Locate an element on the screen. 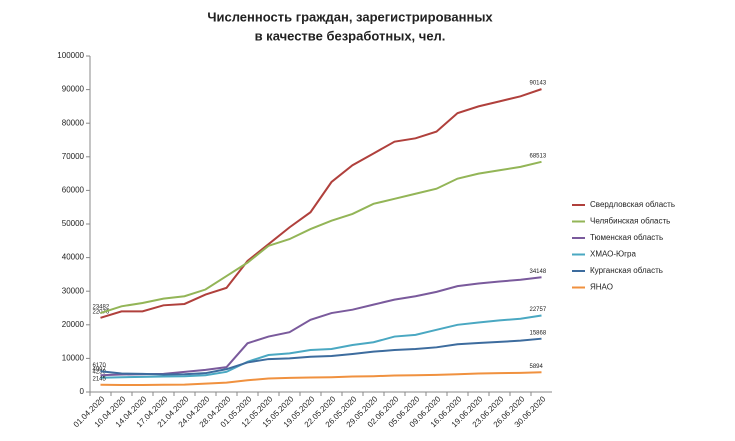 The width and height of the screenshot is (735, 441). data-label: 6170 is located at coordinates (100, 366).